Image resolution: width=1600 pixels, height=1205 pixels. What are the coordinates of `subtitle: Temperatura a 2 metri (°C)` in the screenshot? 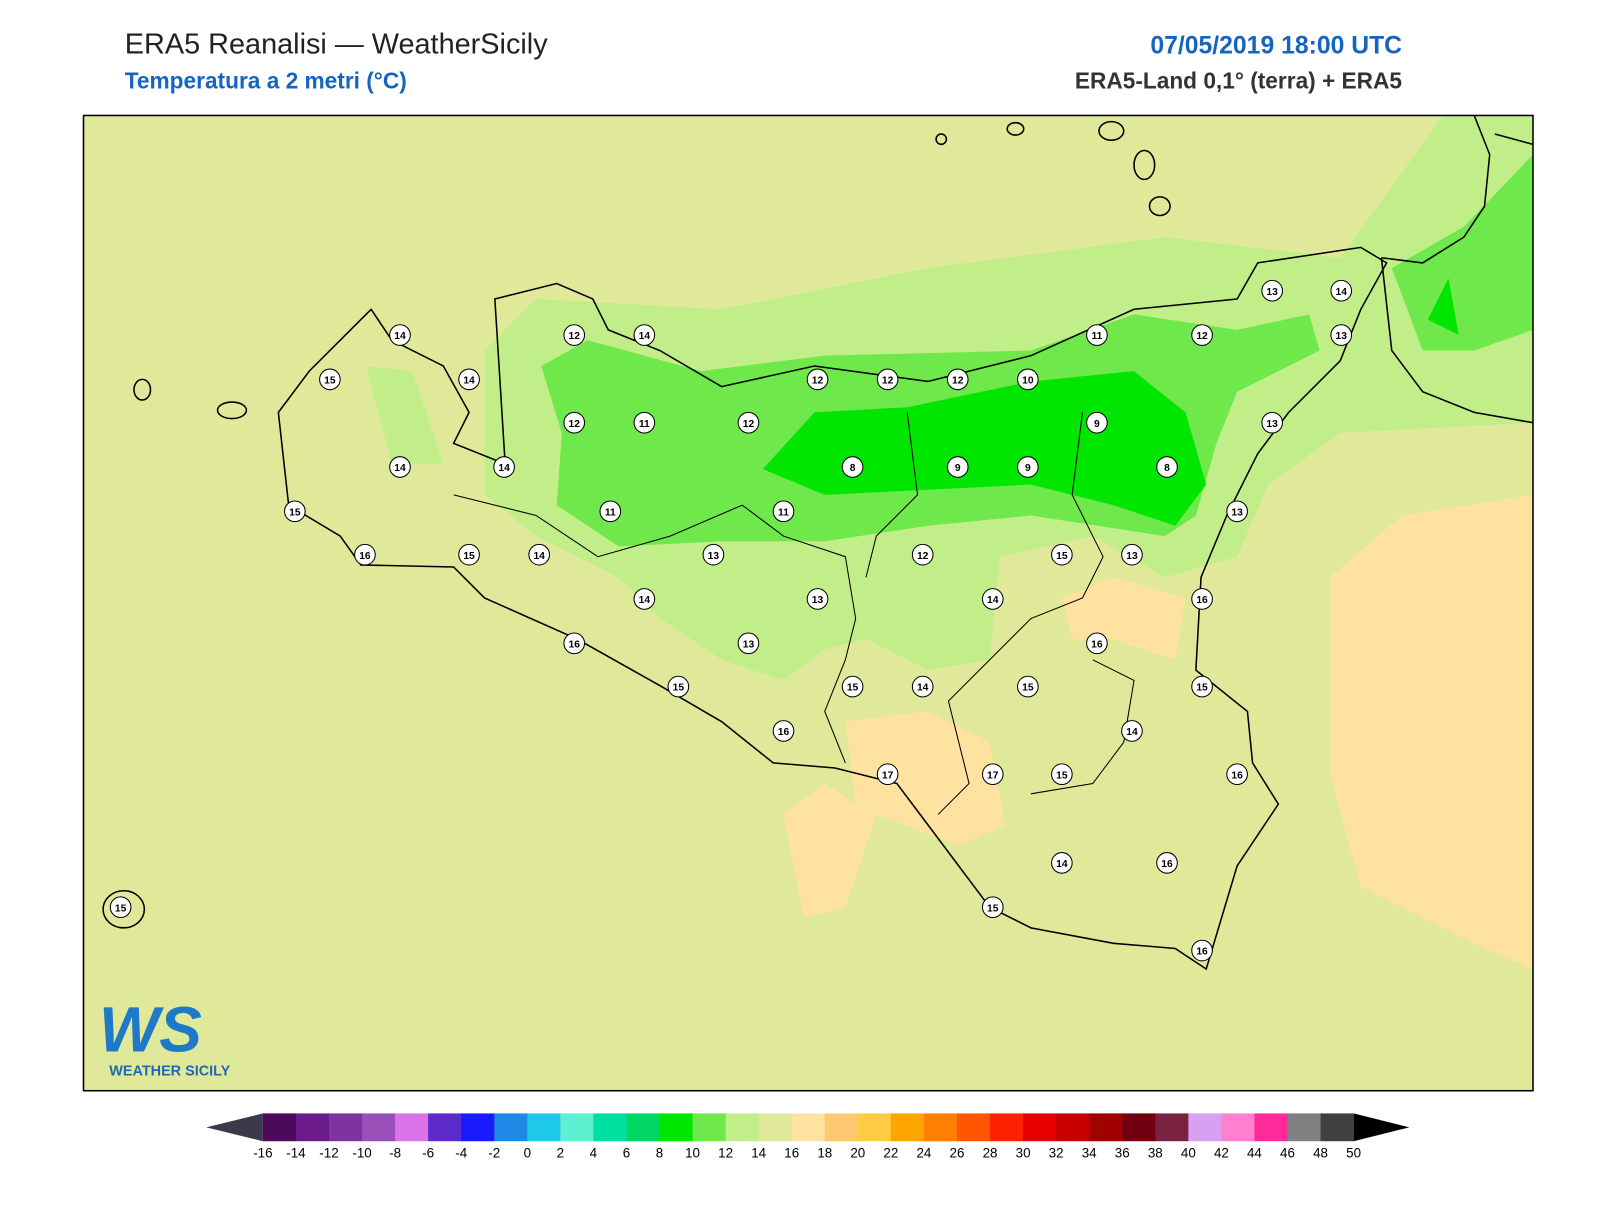 It's located at (266, 81).